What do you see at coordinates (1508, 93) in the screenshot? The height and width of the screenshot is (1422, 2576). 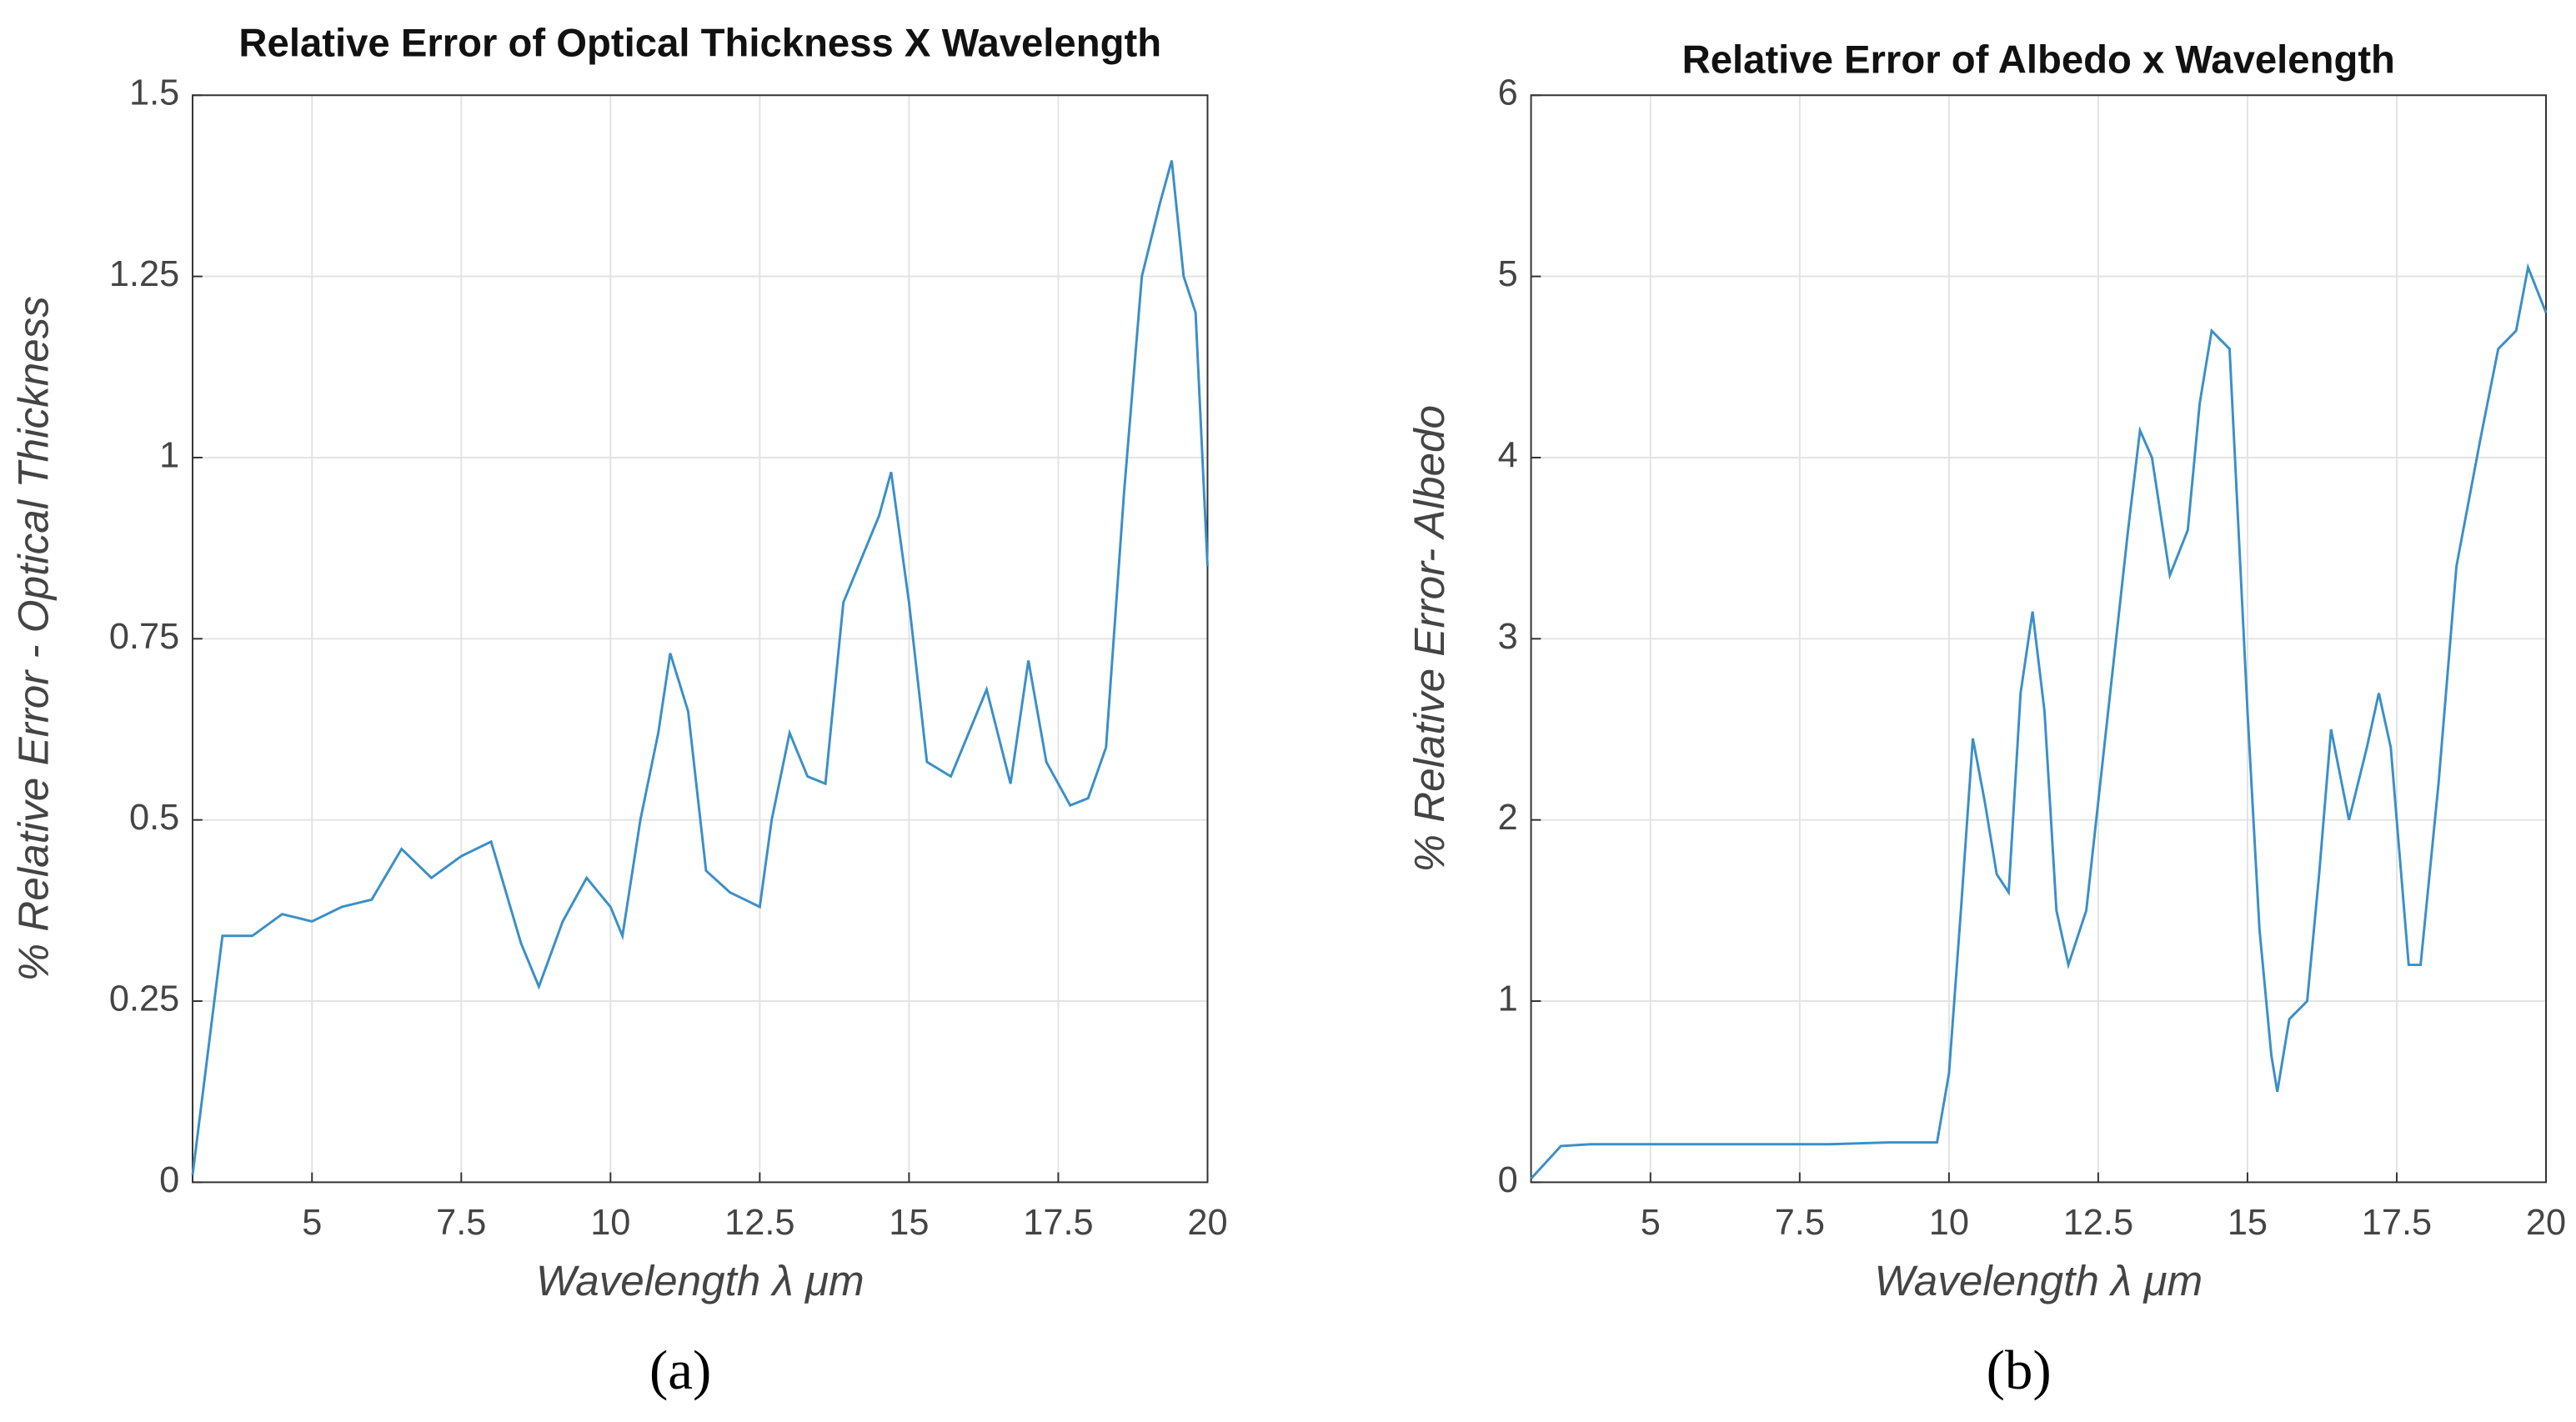 I see `y-tick-label: 6` at bounding box center [1508, 93].